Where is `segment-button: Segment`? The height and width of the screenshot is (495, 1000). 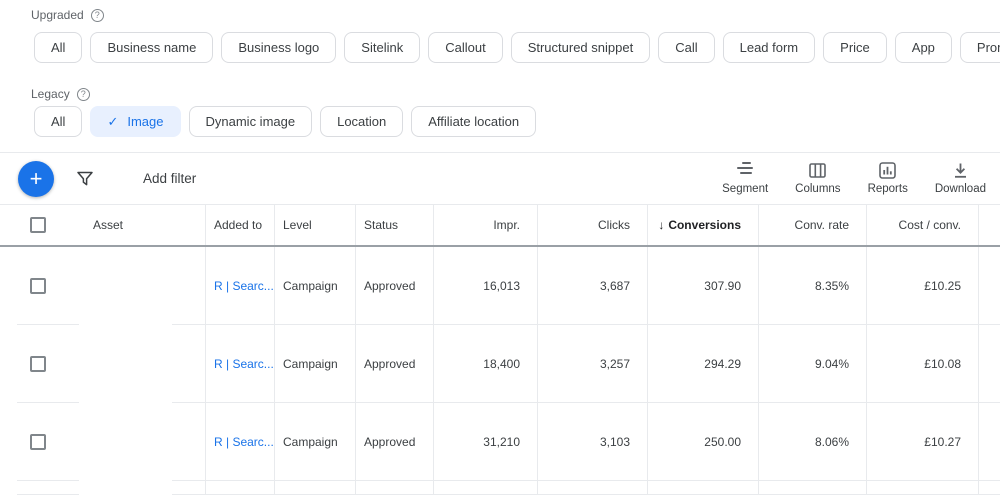 segment-button: Segment is located at coordinates (745, 178).